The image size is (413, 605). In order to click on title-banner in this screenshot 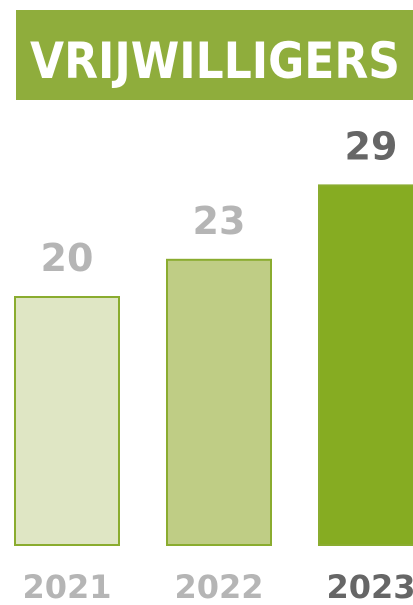, I will do `click(214, 55)`.